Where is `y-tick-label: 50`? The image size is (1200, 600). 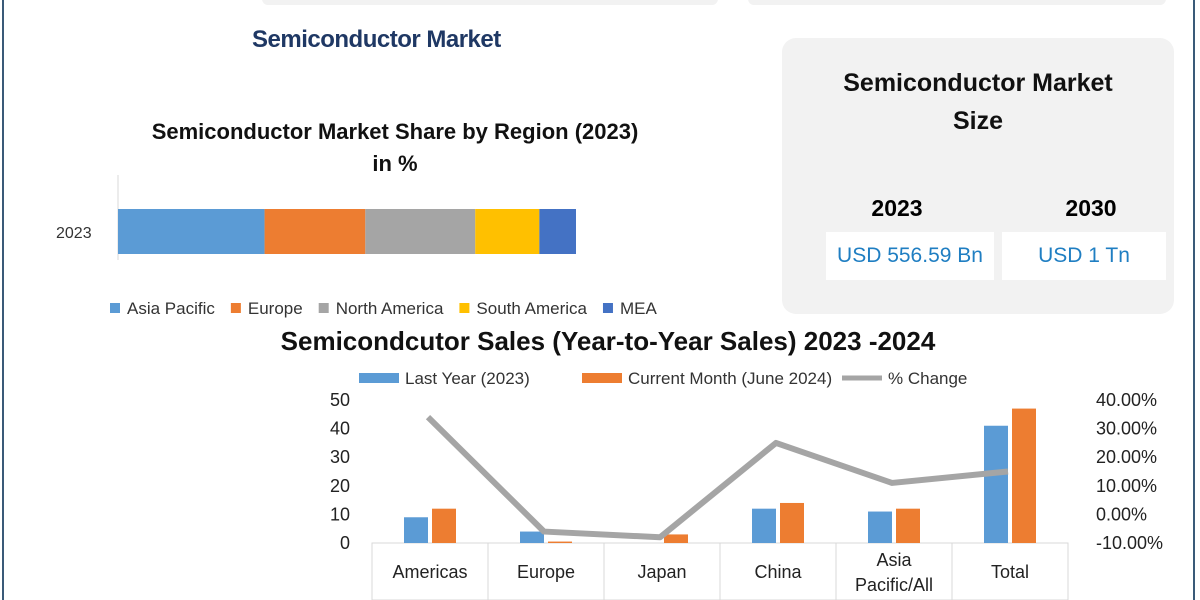 y-tick-label: 50 is located at coordinates (340, 400).